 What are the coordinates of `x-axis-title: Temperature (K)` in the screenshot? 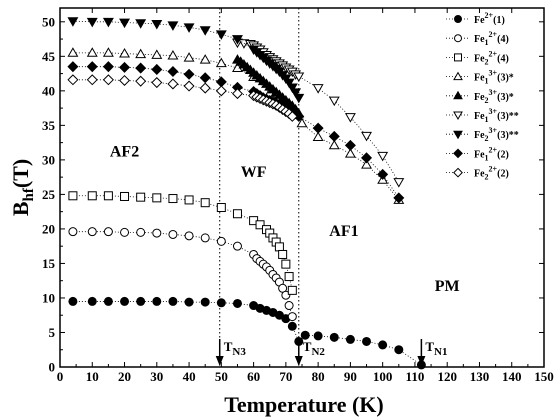 It's located at (303, 404).